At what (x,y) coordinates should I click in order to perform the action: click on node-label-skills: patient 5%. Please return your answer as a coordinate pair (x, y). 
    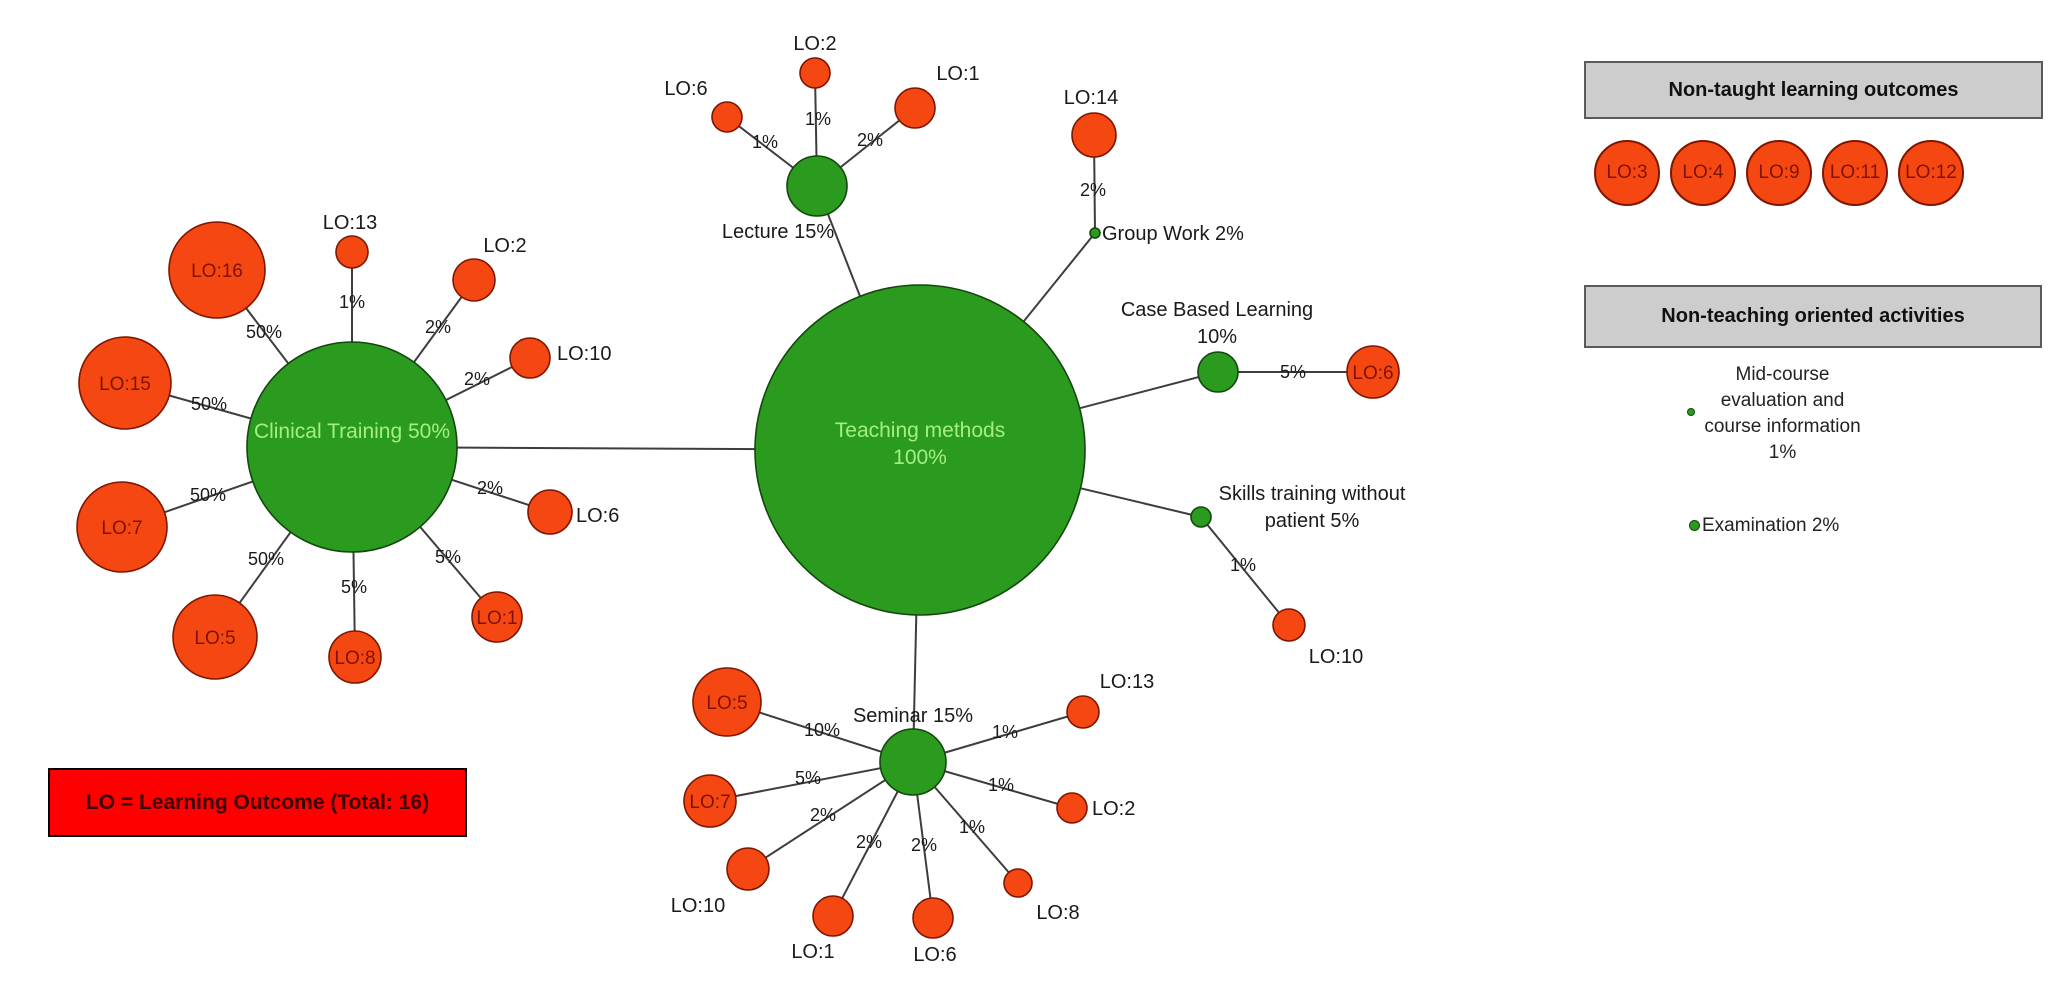
    Looking at the image, I should click on (1312, 521).